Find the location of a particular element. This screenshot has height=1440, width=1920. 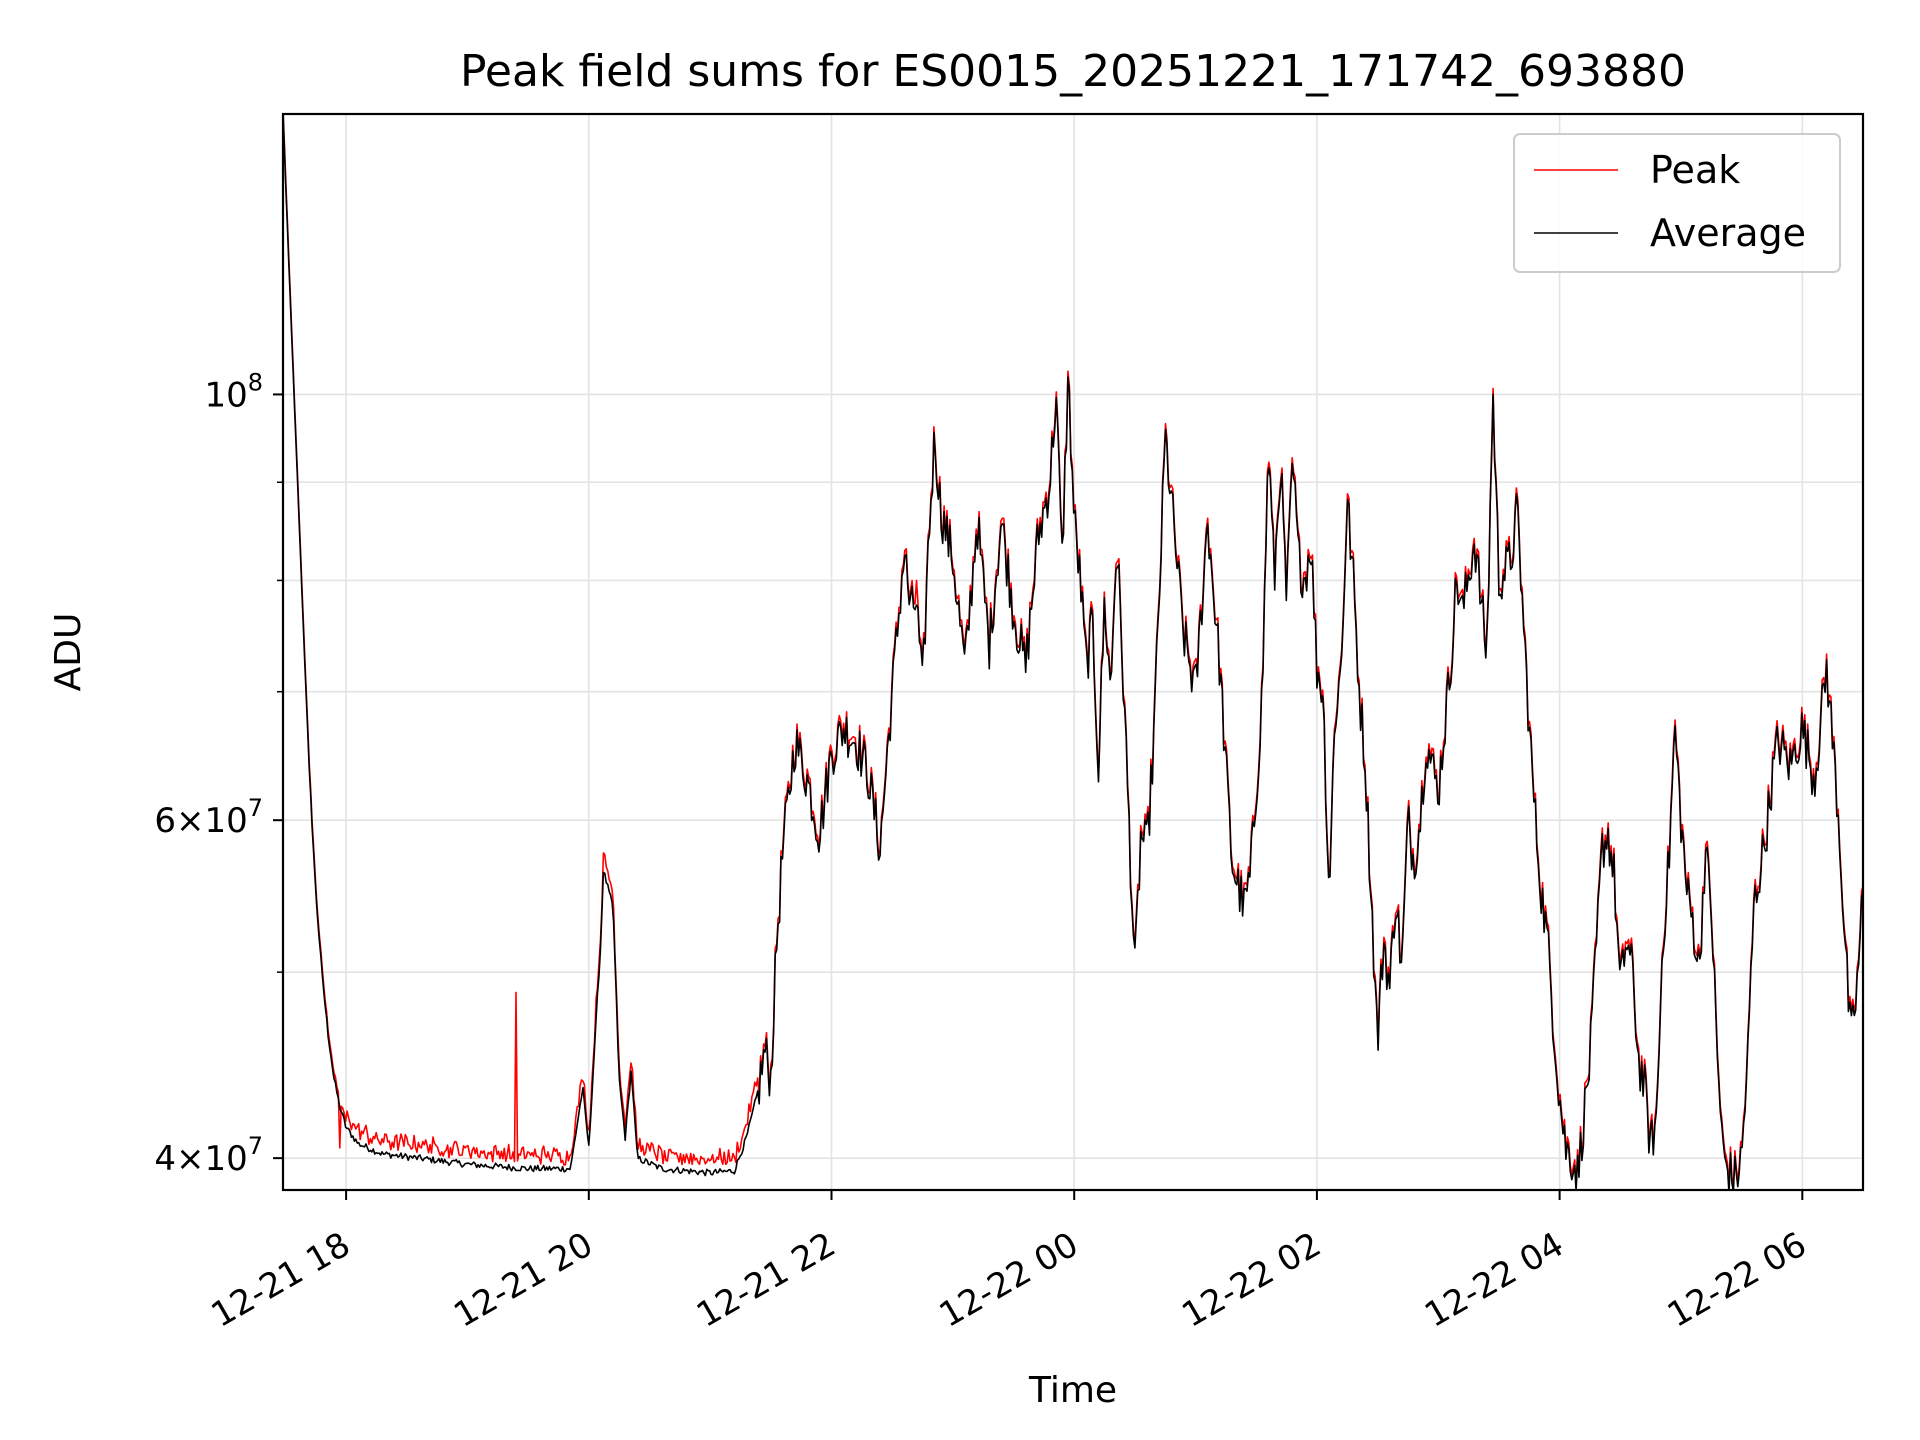

y-tick-label: 4×107 is located at coordinates (208, 1155).